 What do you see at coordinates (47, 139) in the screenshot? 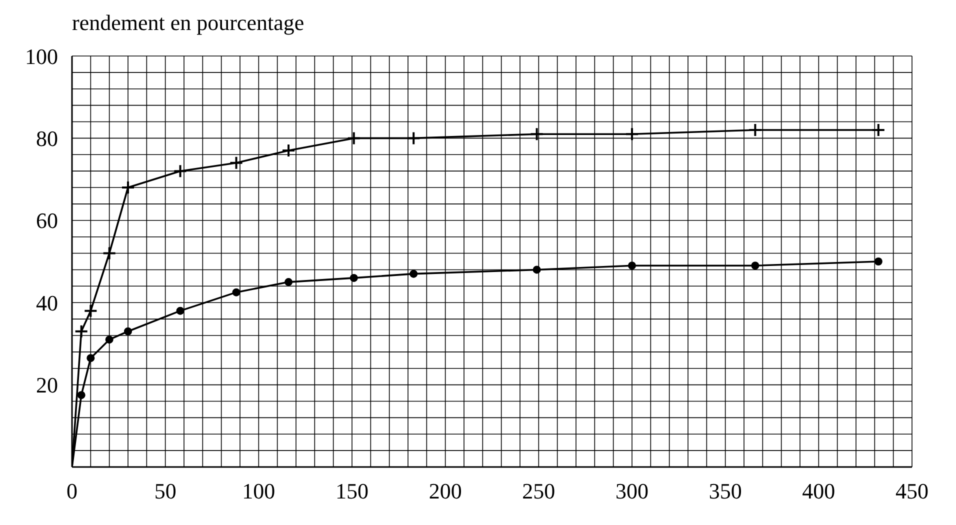
I see `y-tick-label: 80` at bounding box center [47, 139].